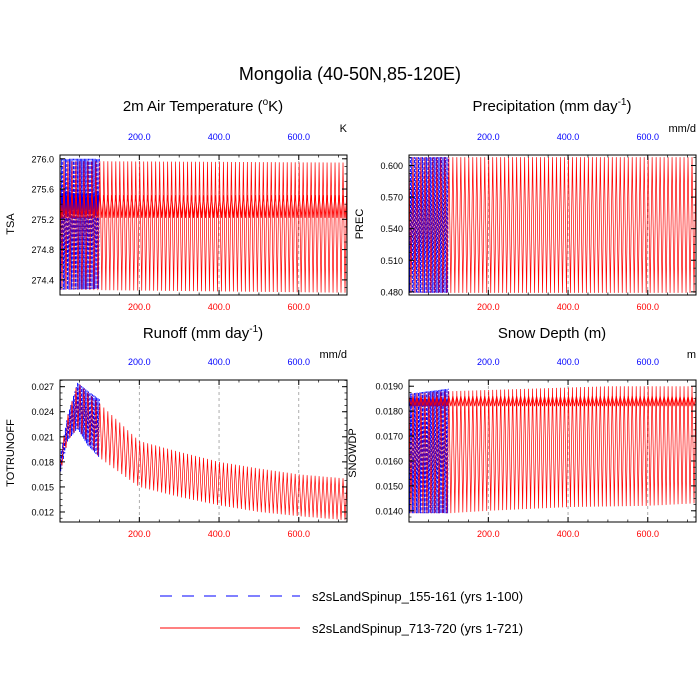 The height and width of the screenshot is (700, 700). Describe the element at coordinates (389, 437) in the screenshot. I see `y-tick-label: 0.0170` at that location.